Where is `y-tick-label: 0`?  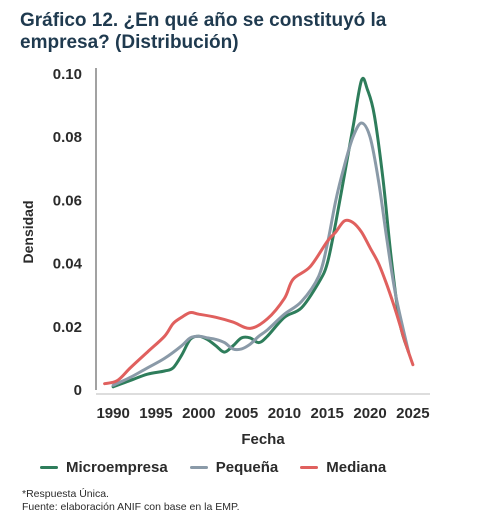 y-tick-label: 0 is located at coordinates (78, 390).